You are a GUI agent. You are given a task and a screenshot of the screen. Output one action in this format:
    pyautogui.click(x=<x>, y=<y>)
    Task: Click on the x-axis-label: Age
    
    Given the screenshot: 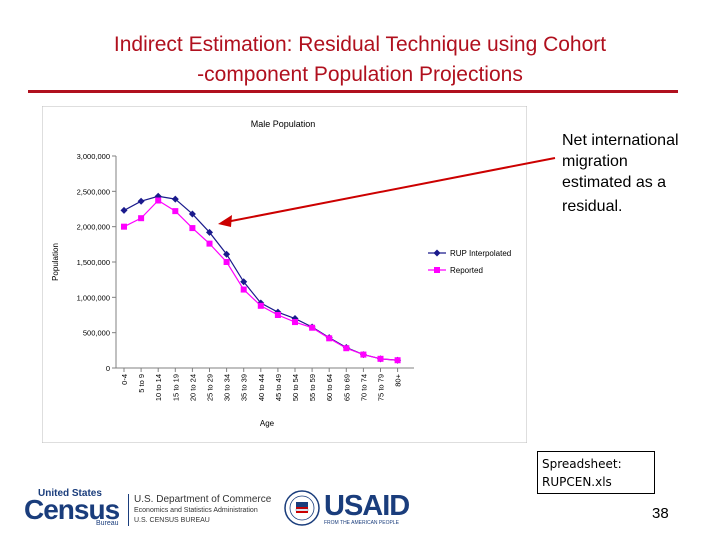 What is the action you would take?
    pyautogui.click(x=267, y=423)
    